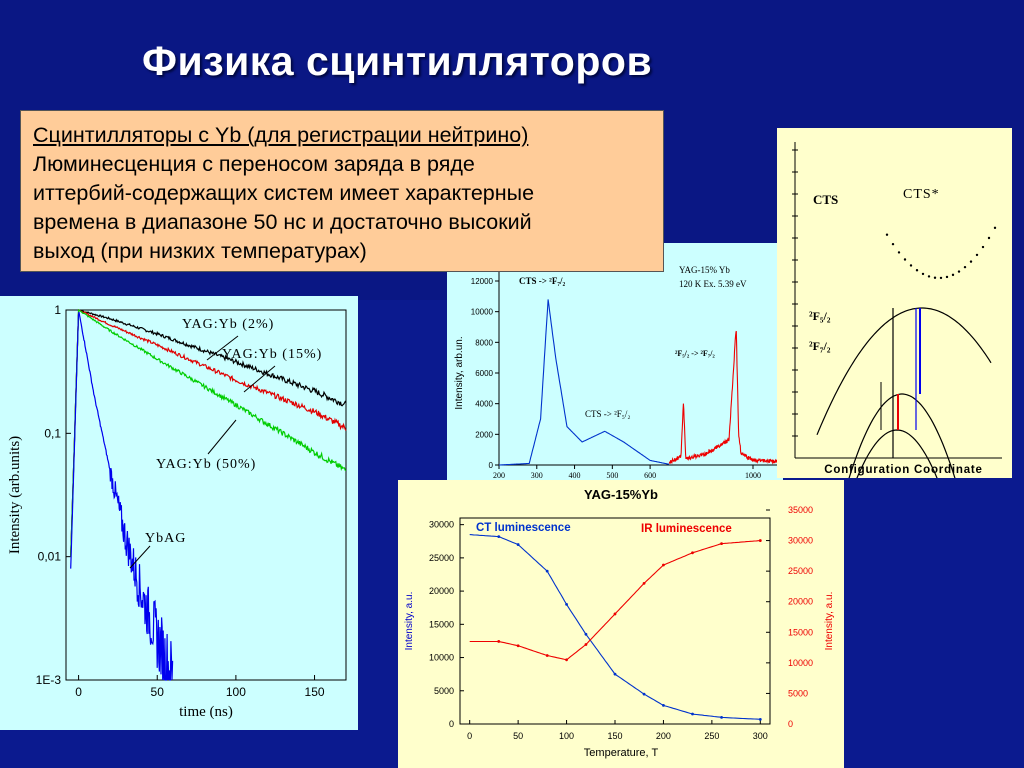  I want to click on parabola-cts, so click(904, 371).